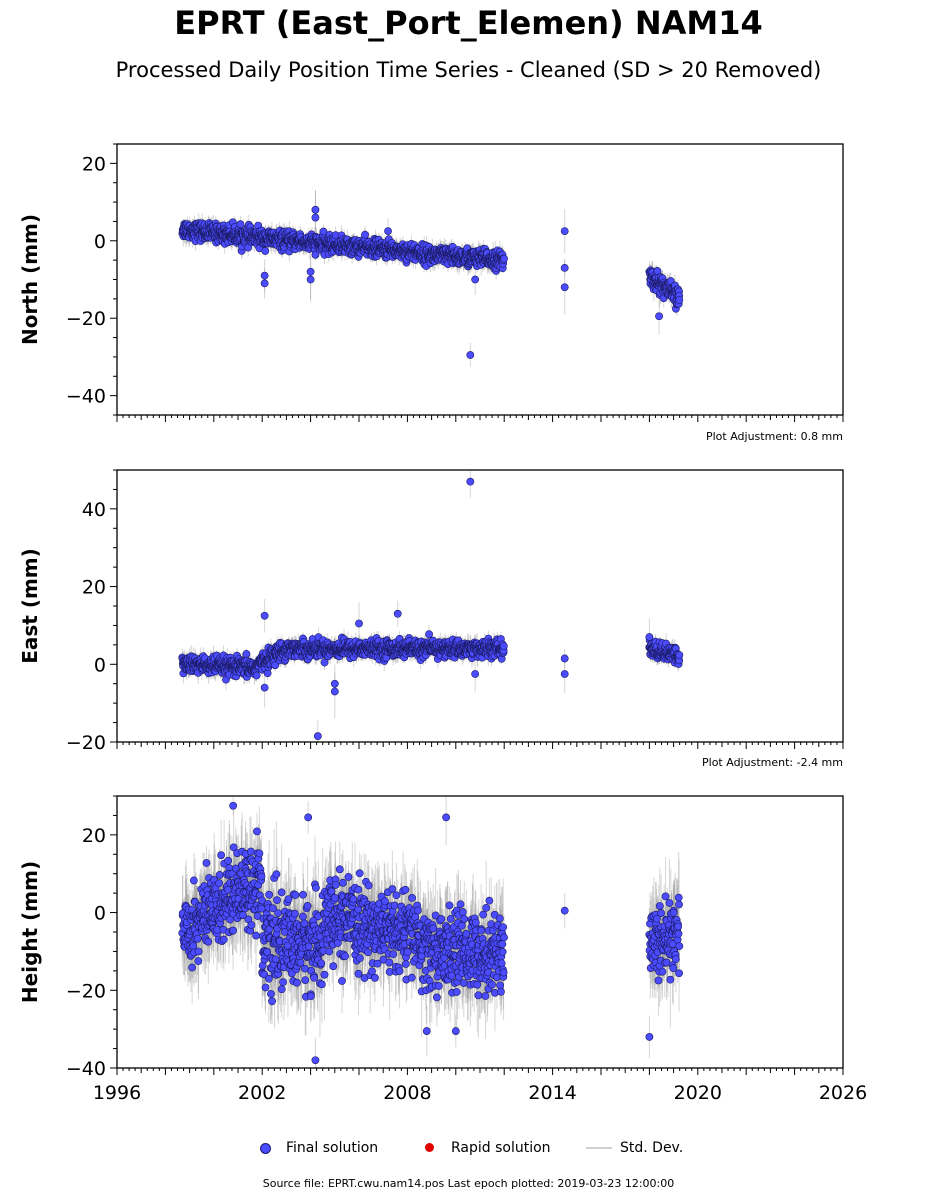 The width and height of the screenshot is (937, 1200). Describe the element at coordinates (86, 319) in the screenshot. I see `y-tick-label: −20` at that location.